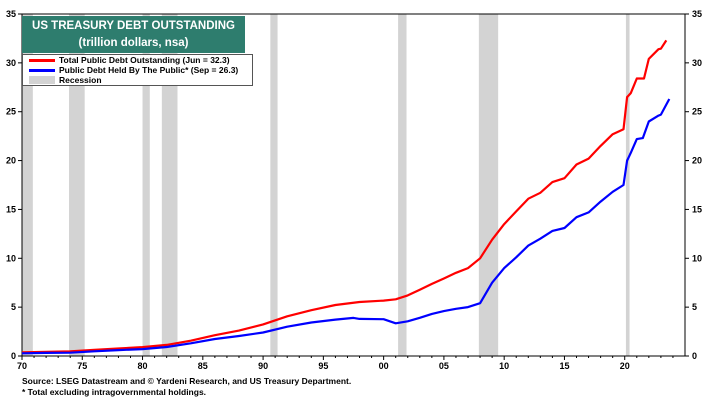 The width and height of the screenshot is (711, 400). What do you see at coordinates (42, 70) in the screenshot?
I see `legend-swatch-public` at bounding box center [42, 70].